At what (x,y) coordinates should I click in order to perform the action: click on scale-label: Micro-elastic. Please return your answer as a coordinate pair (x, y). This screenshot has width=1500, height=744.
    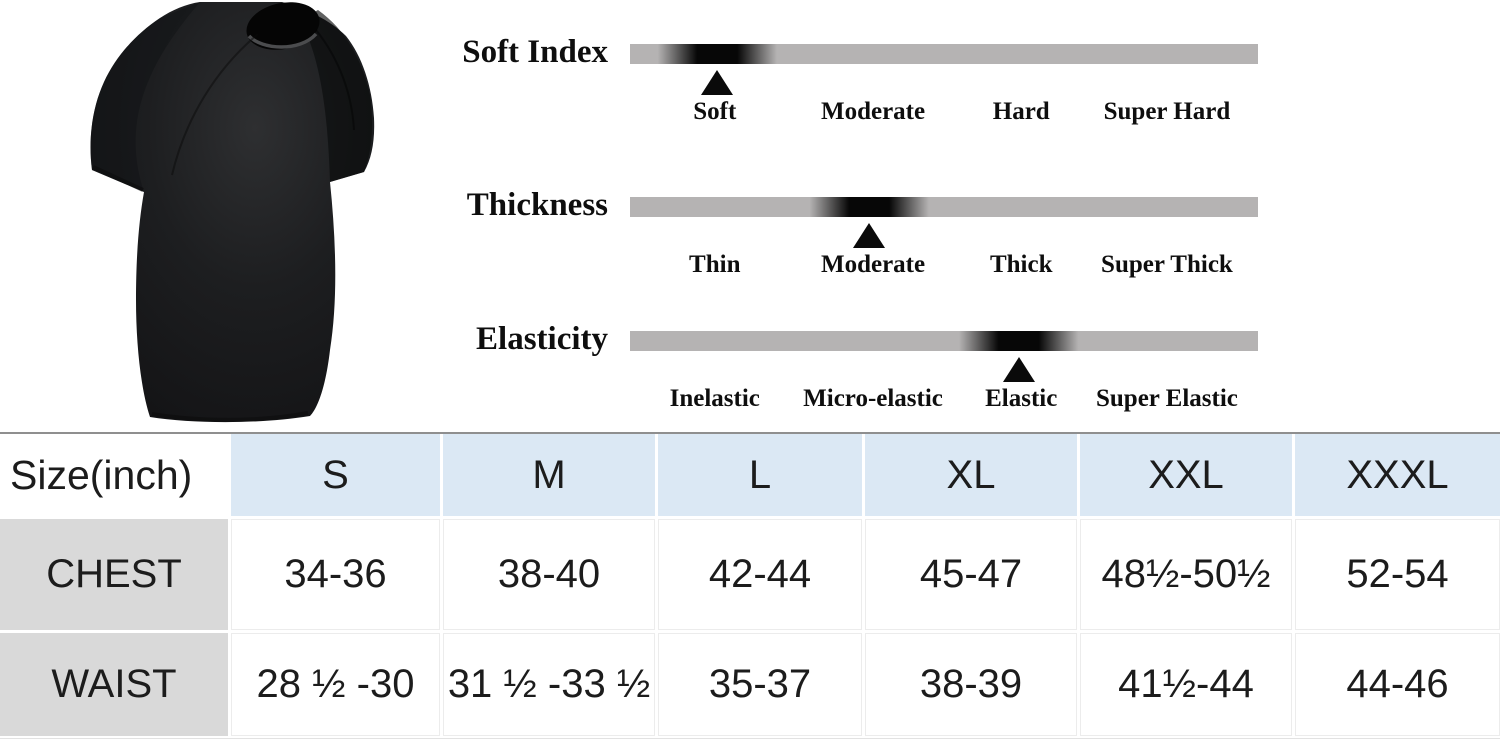
    Looking at the image, I should click on (873, 398).